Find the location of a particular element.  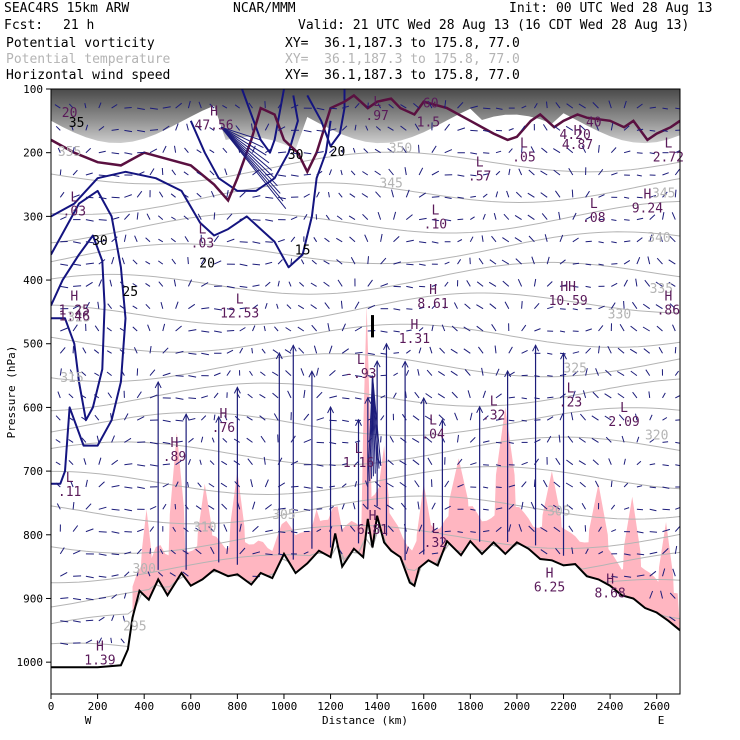

extremum-value-21: 12.53 is located at coordinates (239, 314).